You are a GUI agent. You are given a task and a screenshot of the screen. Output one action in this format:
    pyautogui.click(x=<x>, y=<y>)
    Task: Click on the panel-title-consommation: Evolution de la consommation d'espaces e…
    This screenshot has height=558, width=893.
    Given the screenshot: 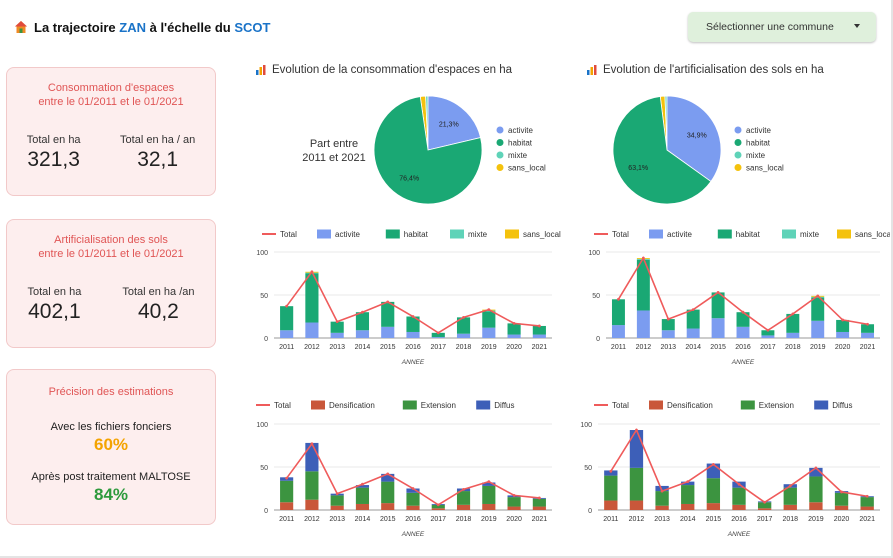 What is the action you would take?
    pyautogui.click(x=384, y=70)
    